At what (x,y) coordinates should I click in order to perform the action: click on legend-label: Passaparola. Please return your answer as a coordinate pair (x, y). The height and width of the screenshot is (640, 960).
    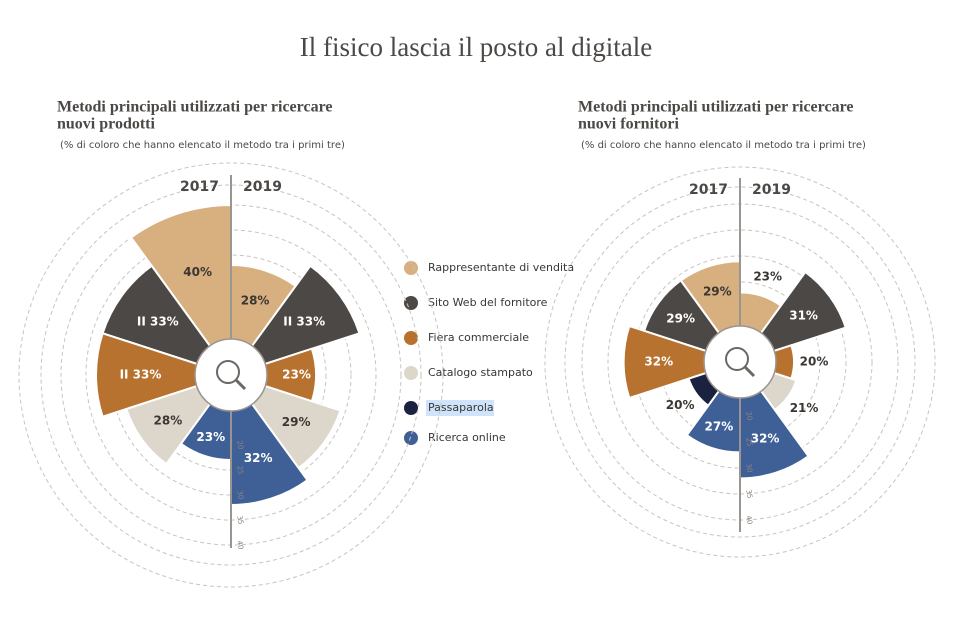
    Looking at the image, I should click on (461, 407).